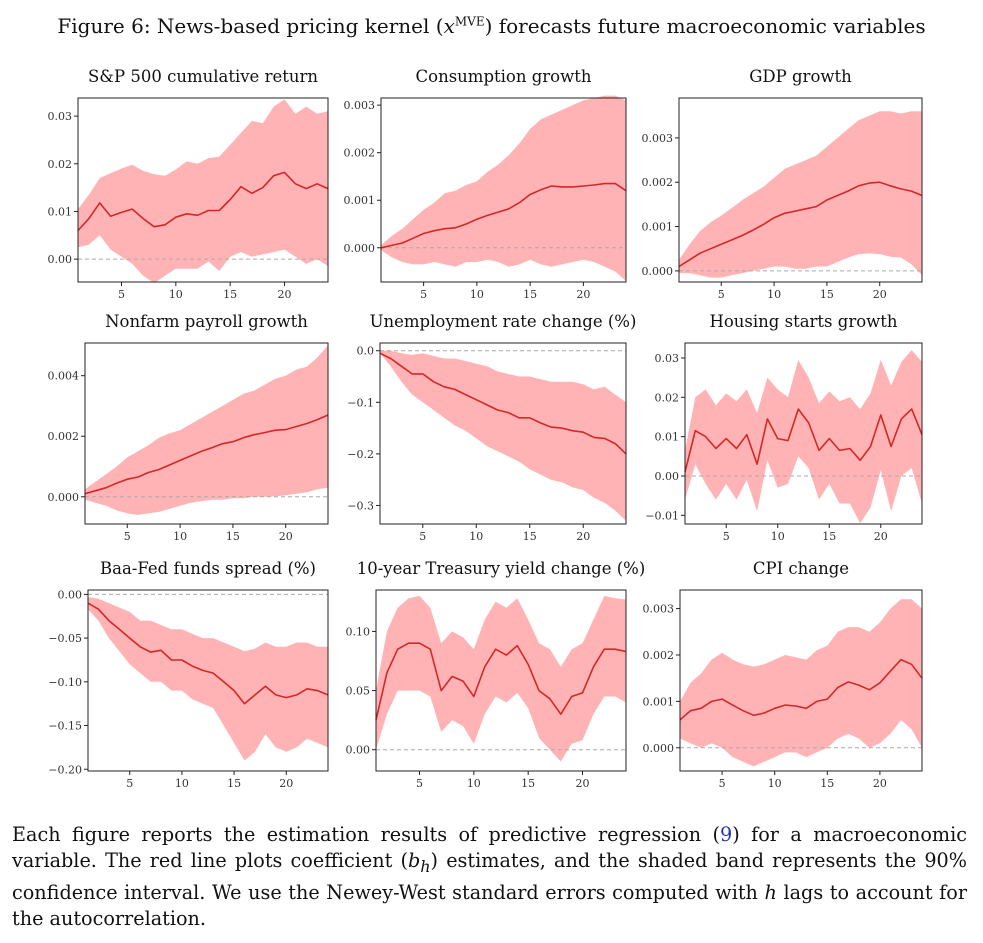 The height and width of the screenshot is (943, 983). I want to click on caption-lag-symbol: h, so click(770, 892).